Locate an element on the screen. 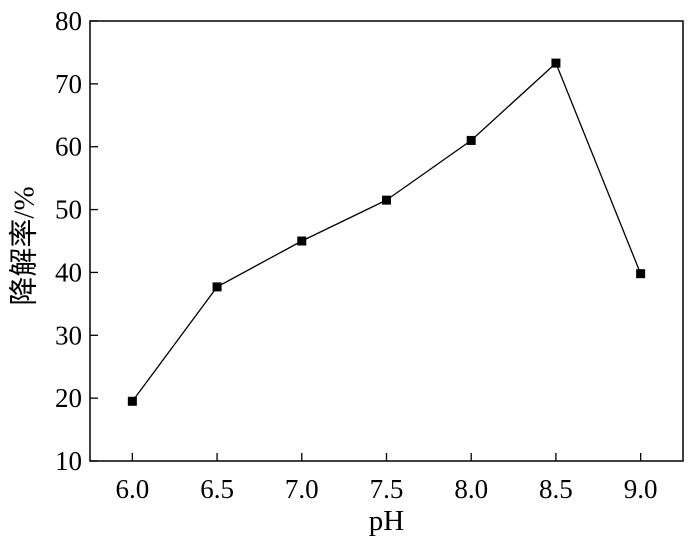  x-tick-label: 9.0 is located at coordinates (641, 489).